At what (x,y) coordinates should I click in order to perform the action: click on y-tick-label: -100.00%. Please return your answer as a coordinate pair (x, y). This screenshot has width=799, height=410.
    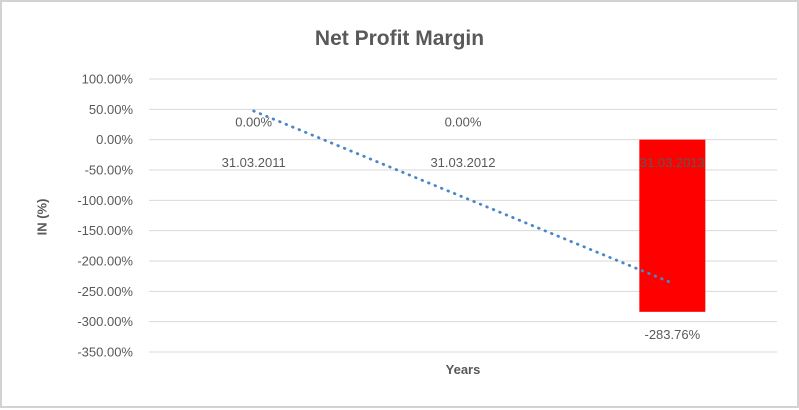
    Looking at the image, I should click on (105, 200).